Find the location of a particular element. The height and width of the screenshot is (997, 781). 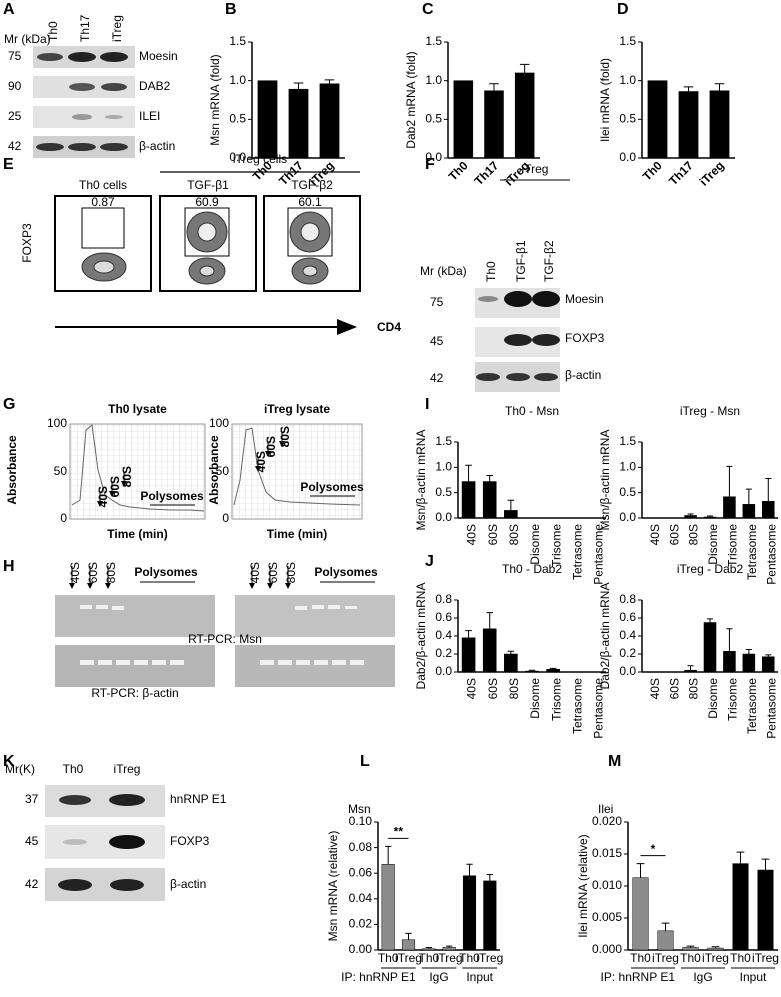

panel-letter: L is located at coordinates (365, 761).